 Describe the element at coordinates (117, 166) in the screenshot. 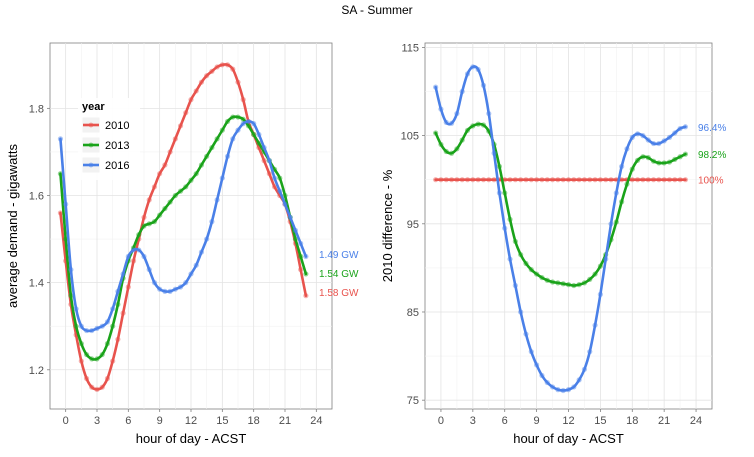

I see `legend-label-2016: 2016` at that location.